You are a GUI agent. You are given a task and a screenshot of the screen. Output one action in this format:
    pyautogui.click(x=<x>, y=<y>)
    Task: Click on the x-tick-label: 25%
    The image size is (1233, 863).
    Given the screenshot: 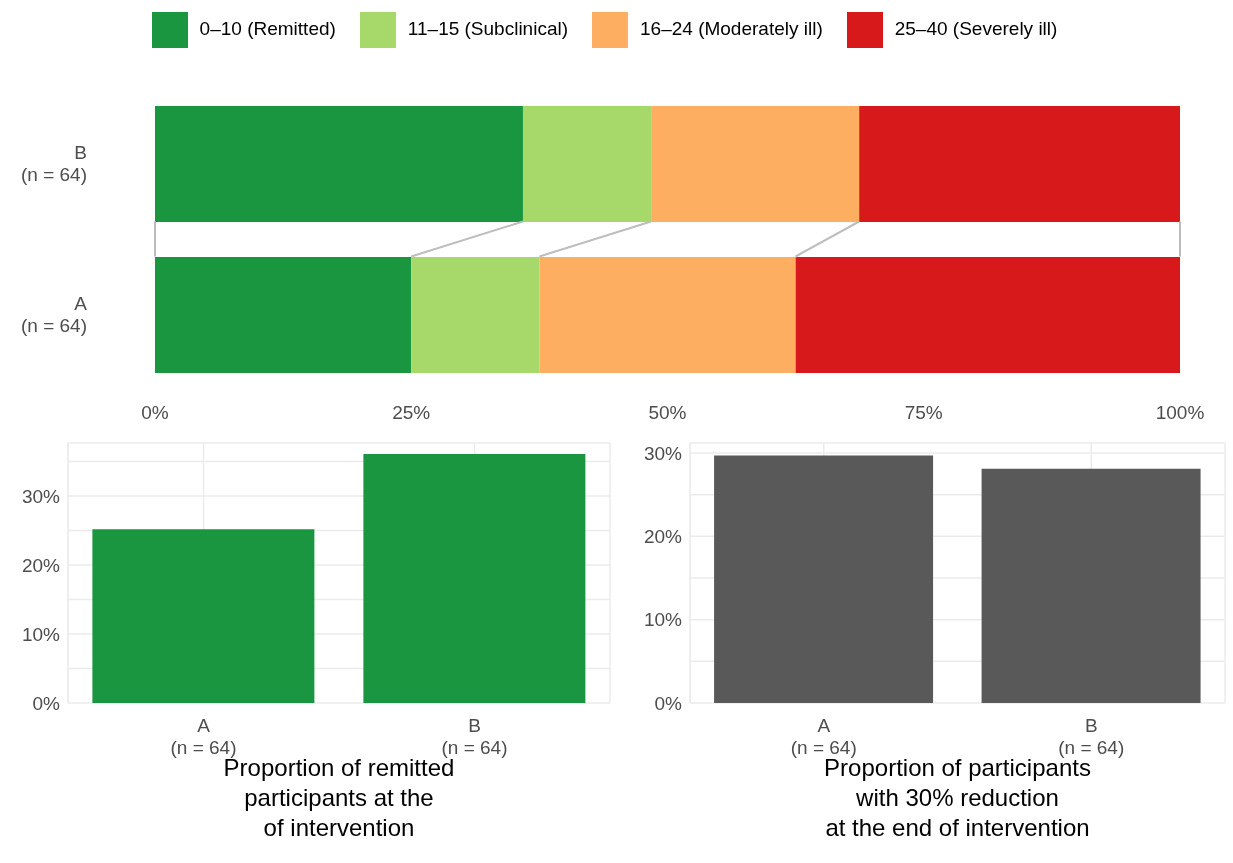 What is the action you would take?
    pyautogui.click(x=411, y=412)
    